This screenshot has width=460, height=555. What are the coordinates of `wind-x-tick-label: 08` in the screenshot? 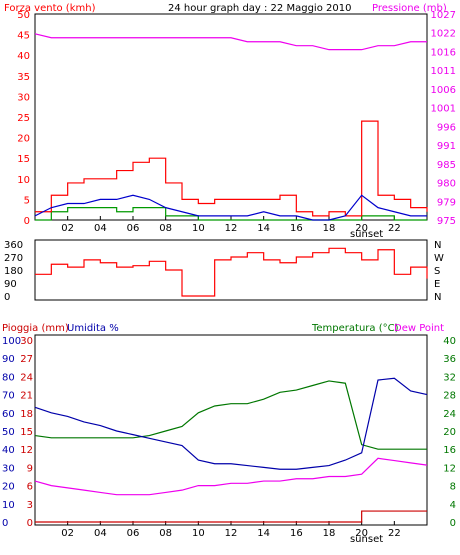 It's located at (165, 228).